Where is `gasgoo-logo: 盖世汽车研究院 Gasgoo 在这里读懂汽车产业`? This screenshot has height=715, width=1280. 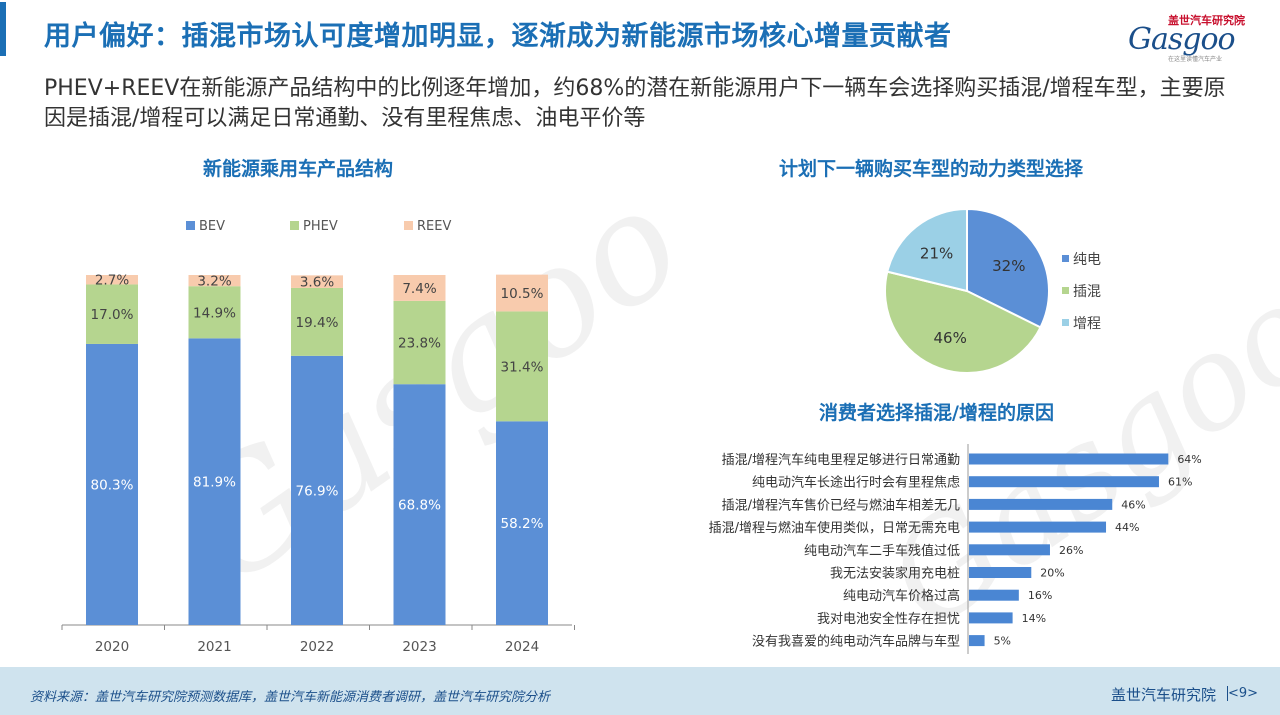 gasgoo-logo: 盖世汽车研究院 Gasgoo 在这里读懂汽车产业 is located at coordinates (1190, 38).